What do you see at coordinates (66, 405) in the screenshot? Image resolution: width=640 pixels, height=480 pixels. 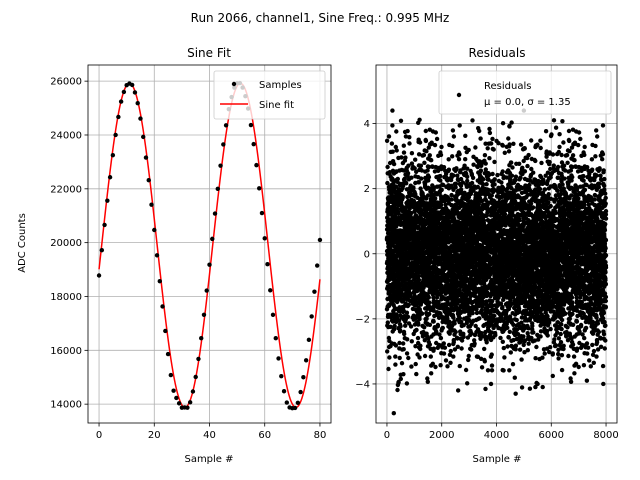 I see `sine-fit-ytick-label-0: 14000` at bounding box center [66, 405].